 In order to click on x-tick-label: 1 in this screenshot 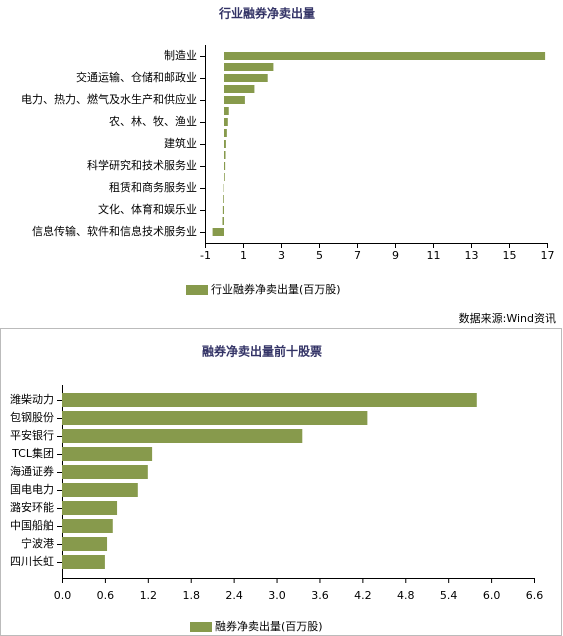, I will do `click(243, 255)`.